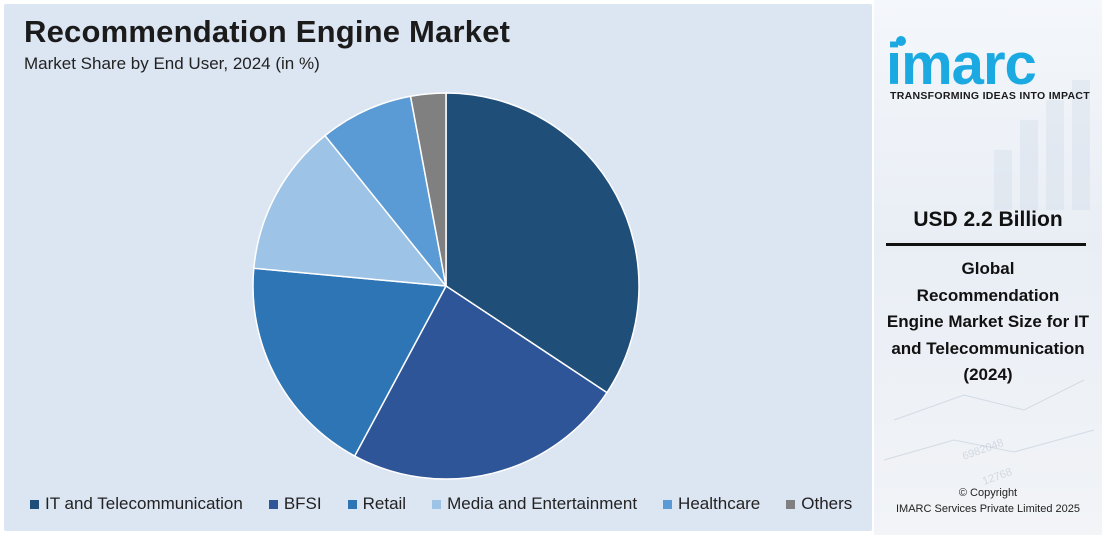 This screenshot has height=535, width=1102. Describe the element at coordinates (144, 503) in the screenshot. I see `legend-label: IT and Telecommunication` at that location.